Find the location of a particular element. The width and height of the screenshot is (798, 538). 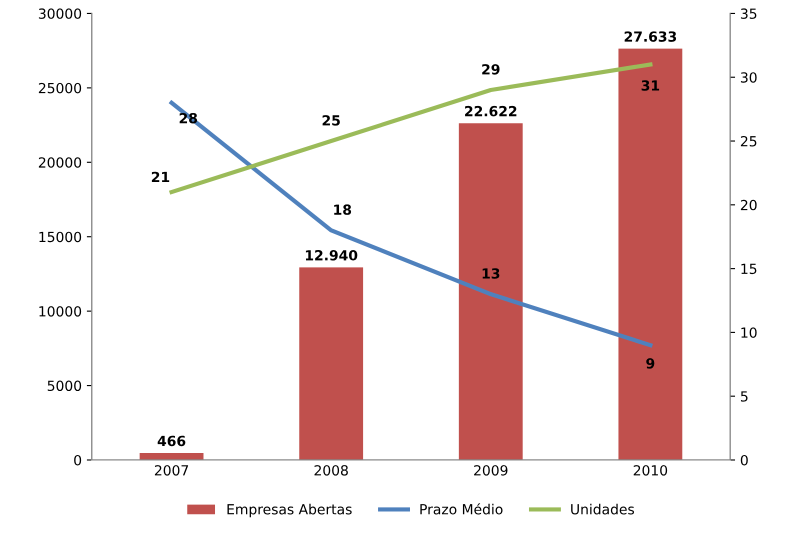

data-label: 9 is located at coordinates (650, 363).